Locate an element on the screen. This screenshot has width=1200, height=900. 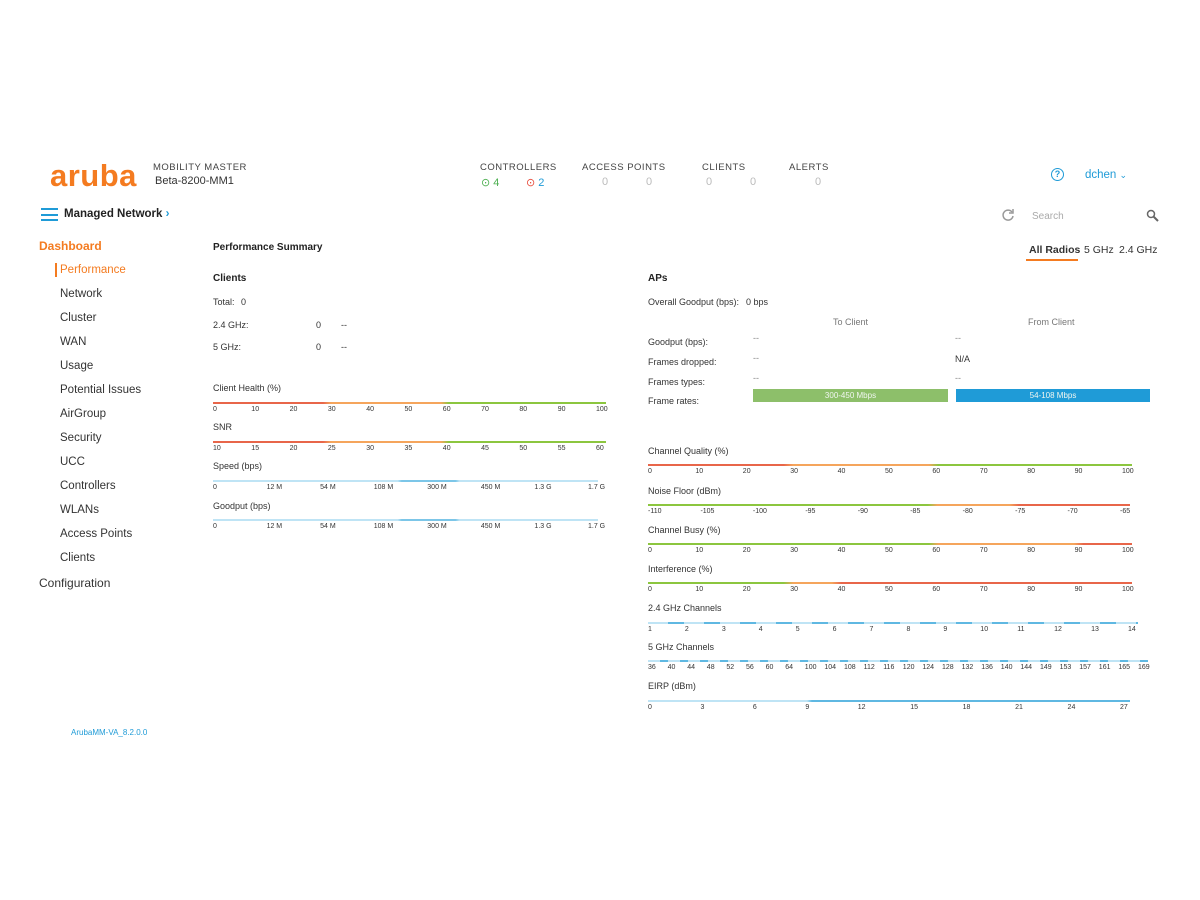
tick-label: 140 is located at coordinates (1006, 667).